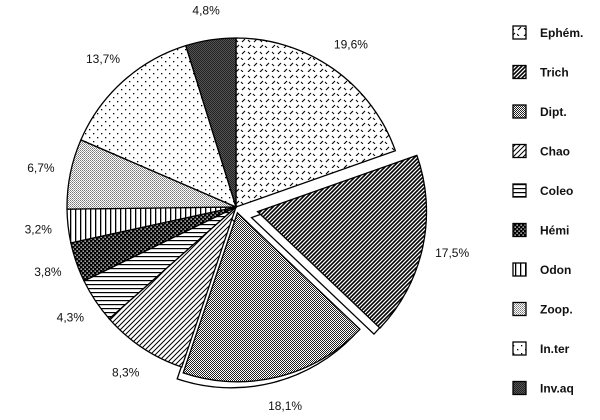 This screenshot has width=600, height=420. What do you see at coordinates (159, 126) in the screenshot?
I see `pie-slice-inter` at bounding box center [159, 126].